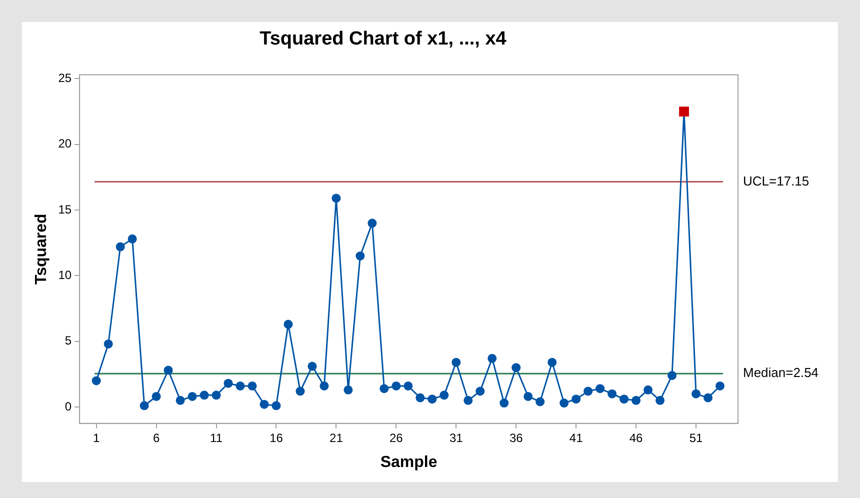 This screenshot has height=498, width=860. I want to click on y-tick-label: 5, so click(68, 341).